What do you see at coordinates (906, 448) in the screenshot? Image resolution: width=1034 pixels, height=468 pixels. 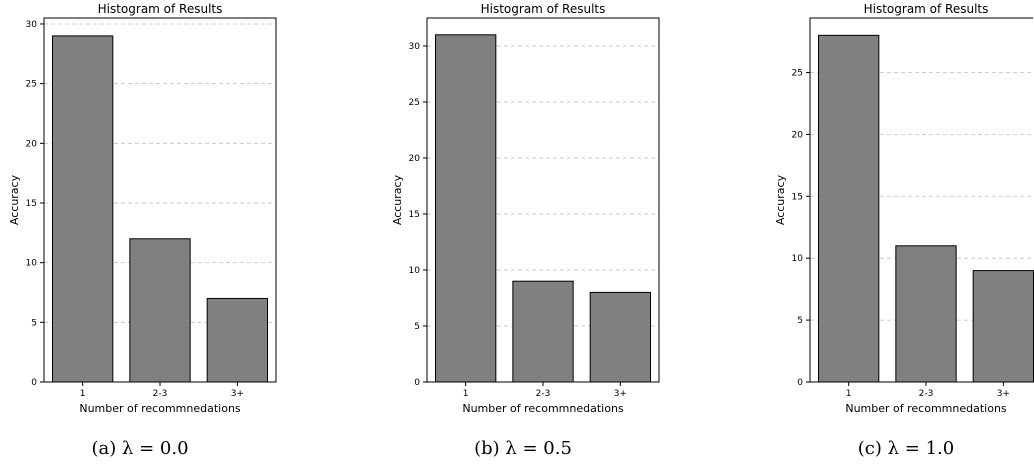 I see `figure-caption: (c) λ = 1.0` at bounding box center [906, 448].